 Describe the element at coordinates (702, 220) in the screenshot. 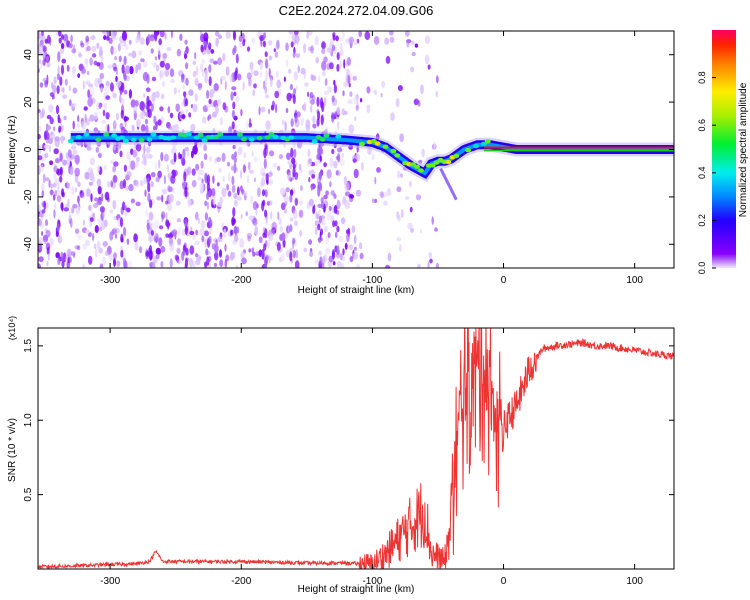

I see `colorbar-tick-label: 0.2` at that location.